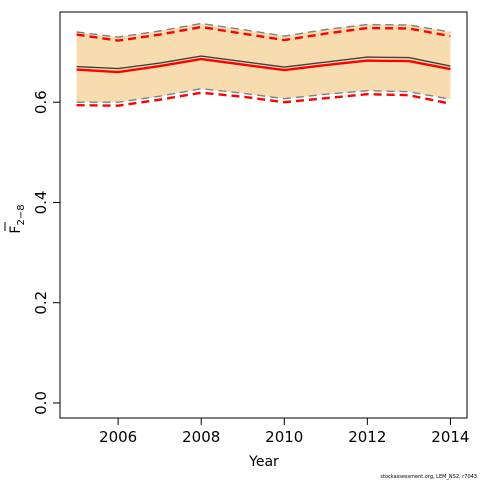  I want to click on plot-area, so click(263, 64).